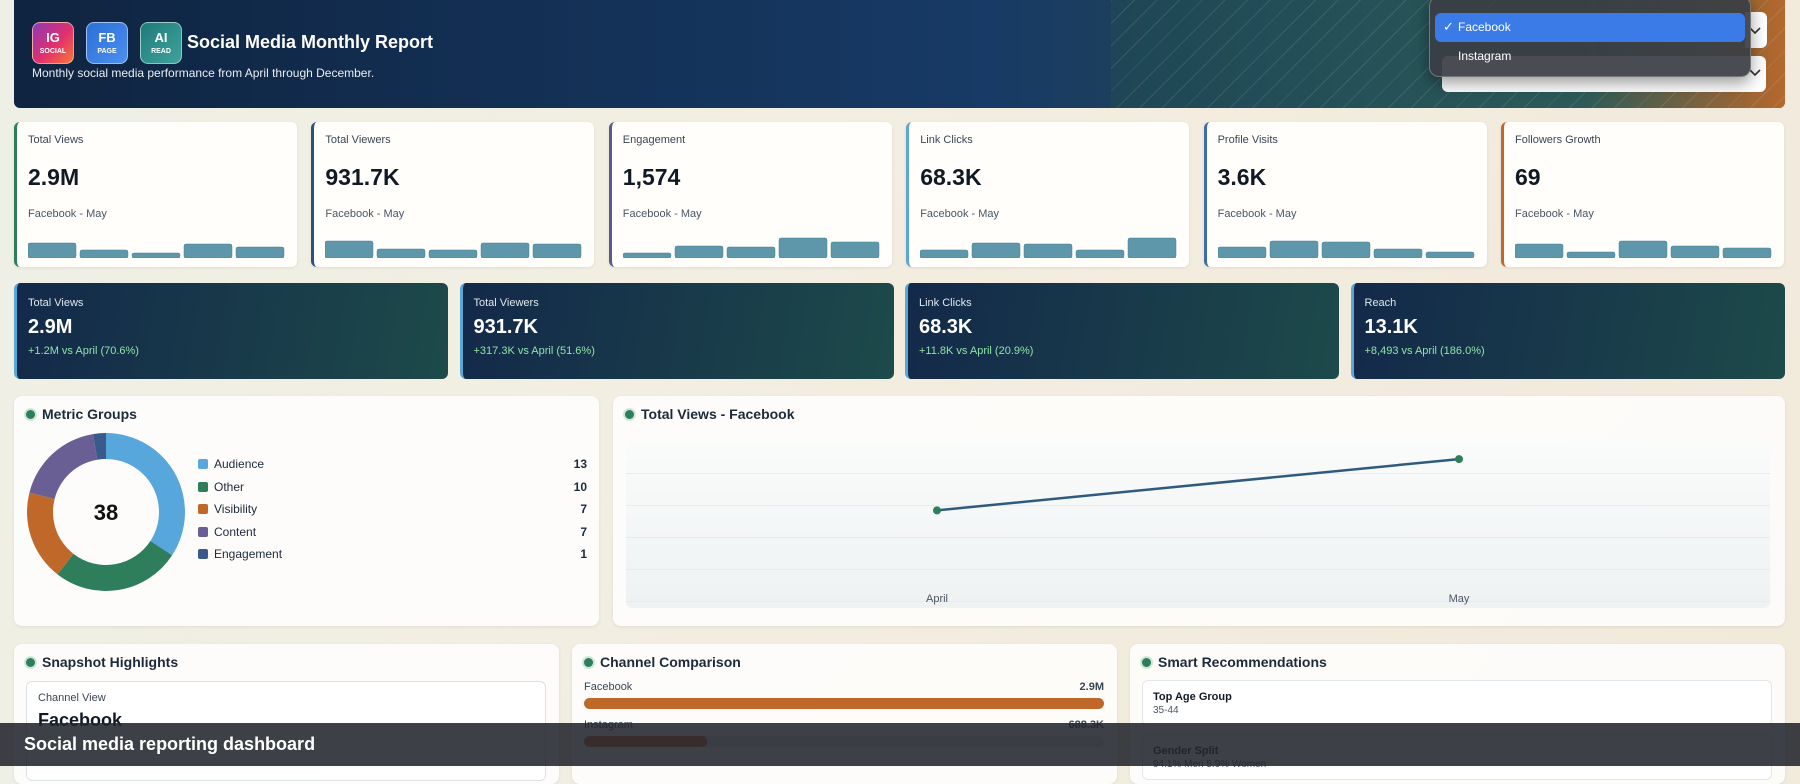 This screenshot has height=784, width=1800. I want to click on badge-sub: PAGE, so click(107, 51).